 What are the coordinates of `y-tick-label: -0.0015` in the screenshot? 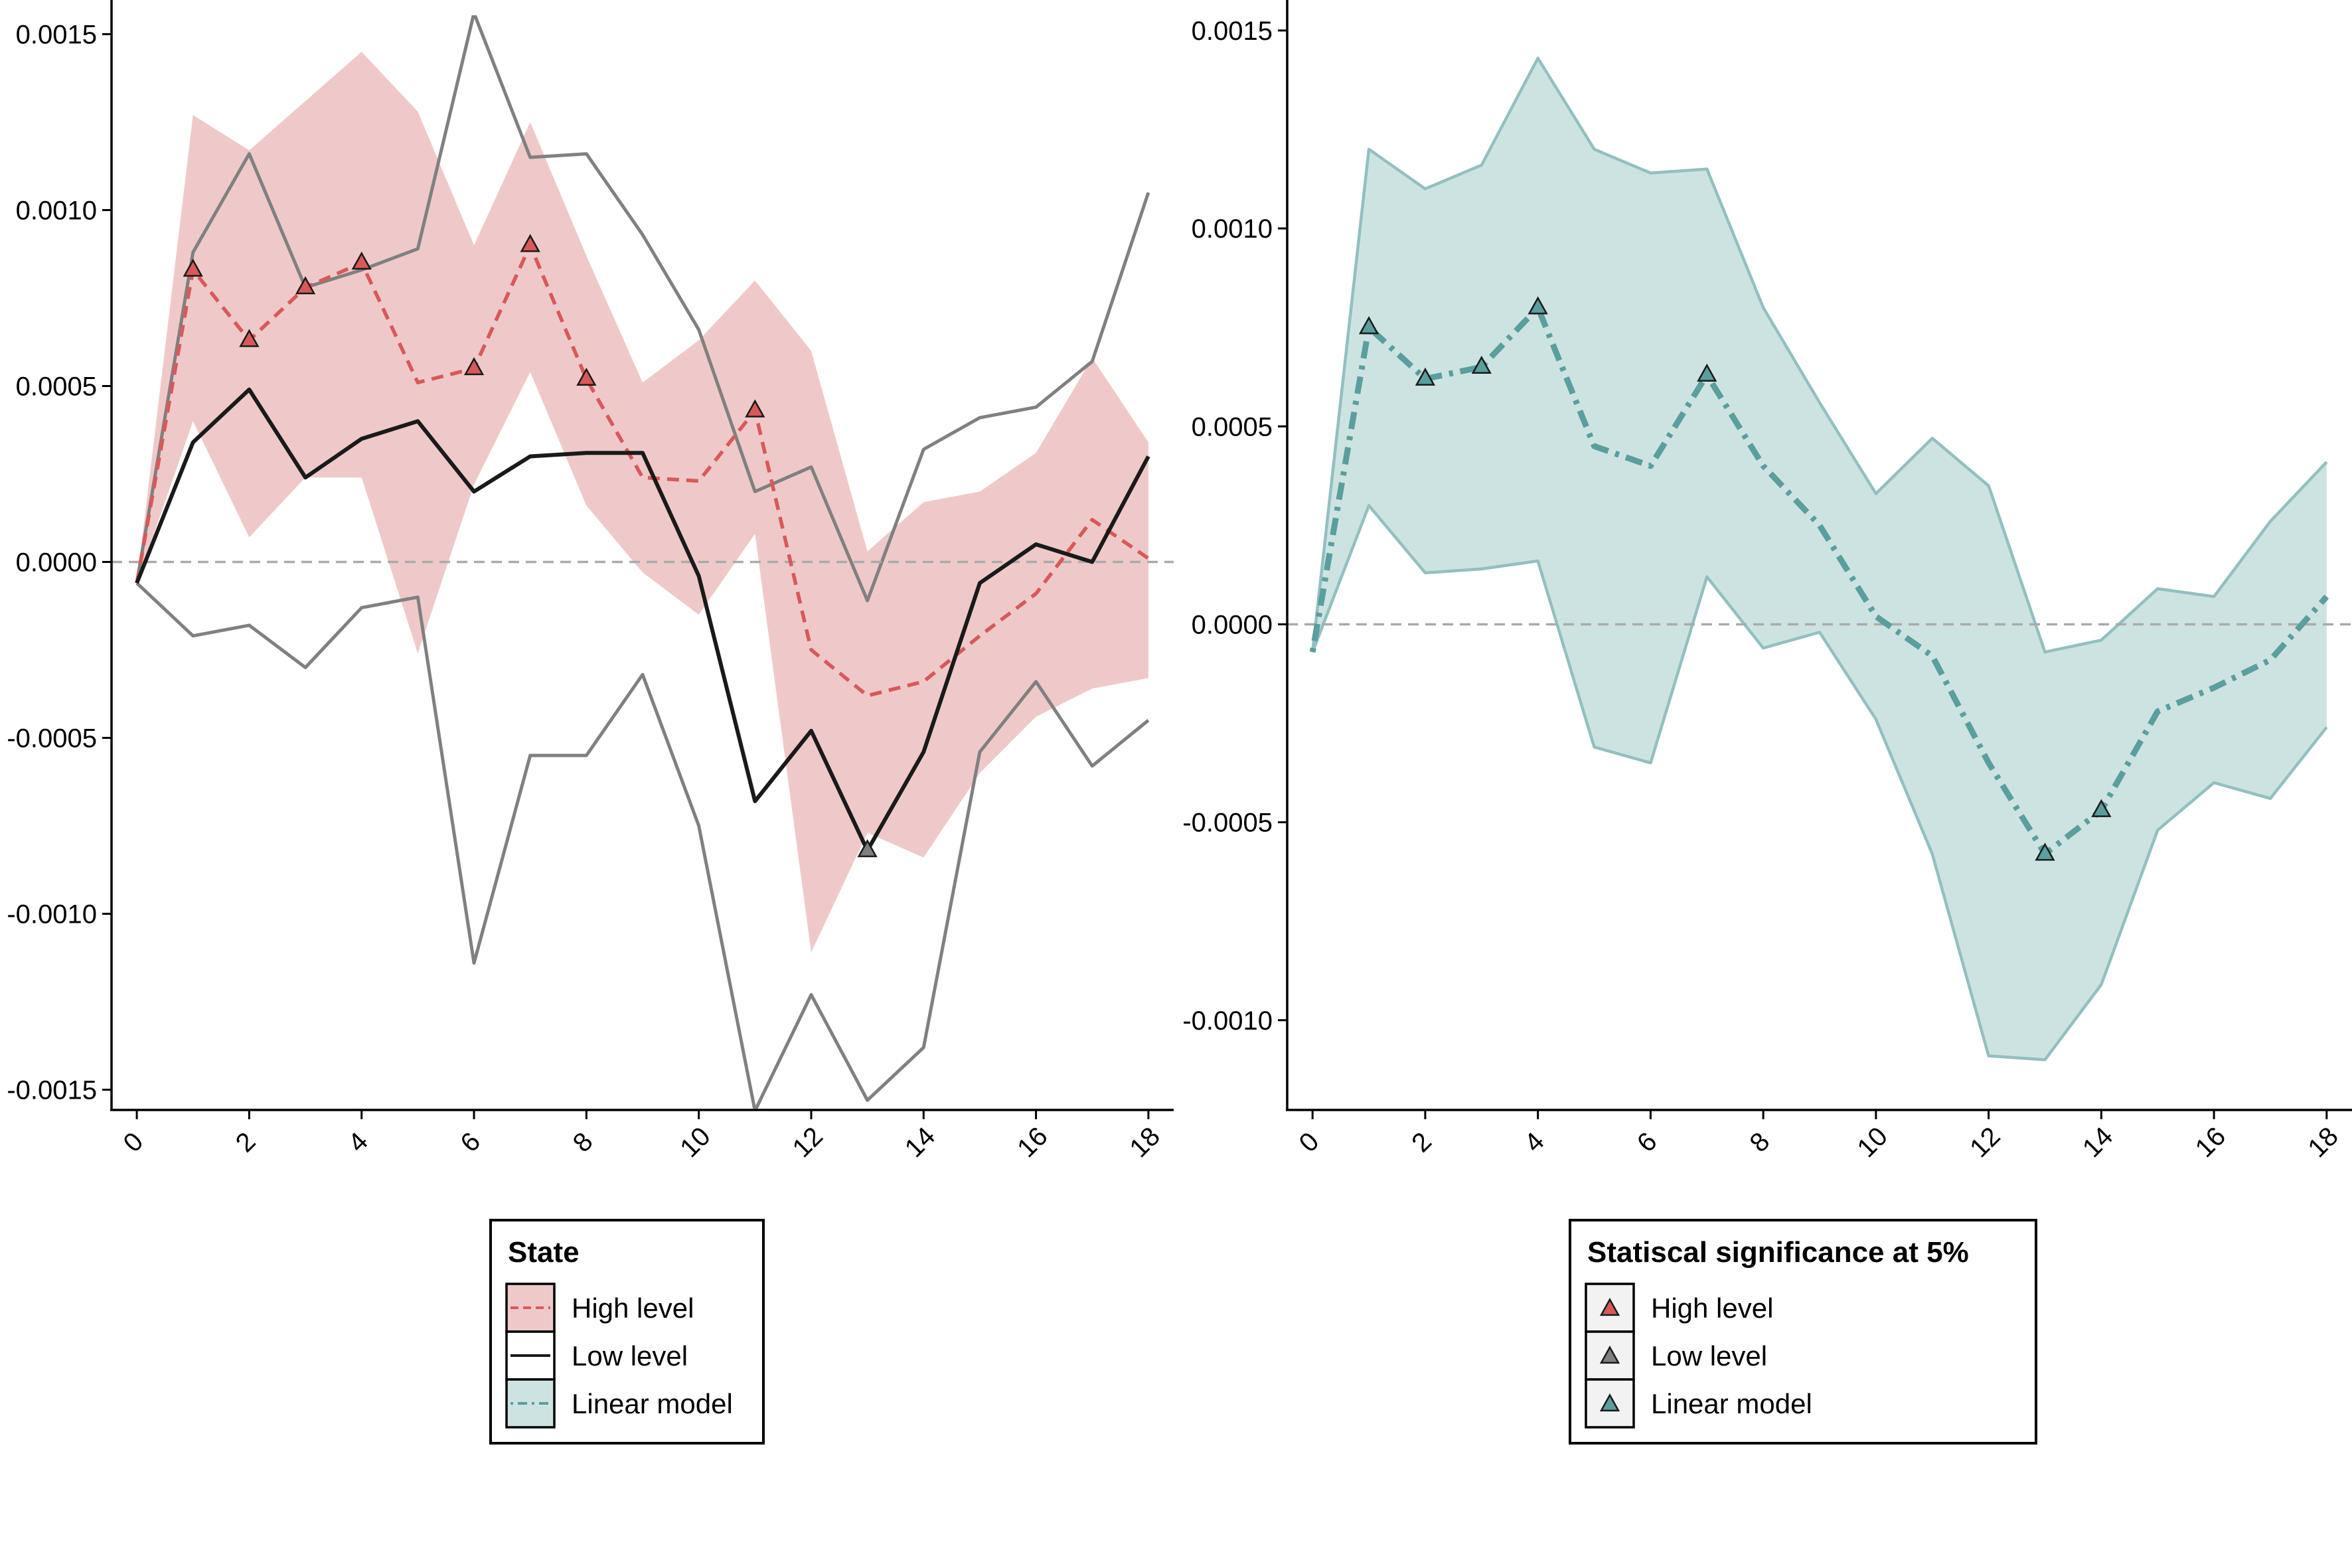 It's located at (52, 1090).